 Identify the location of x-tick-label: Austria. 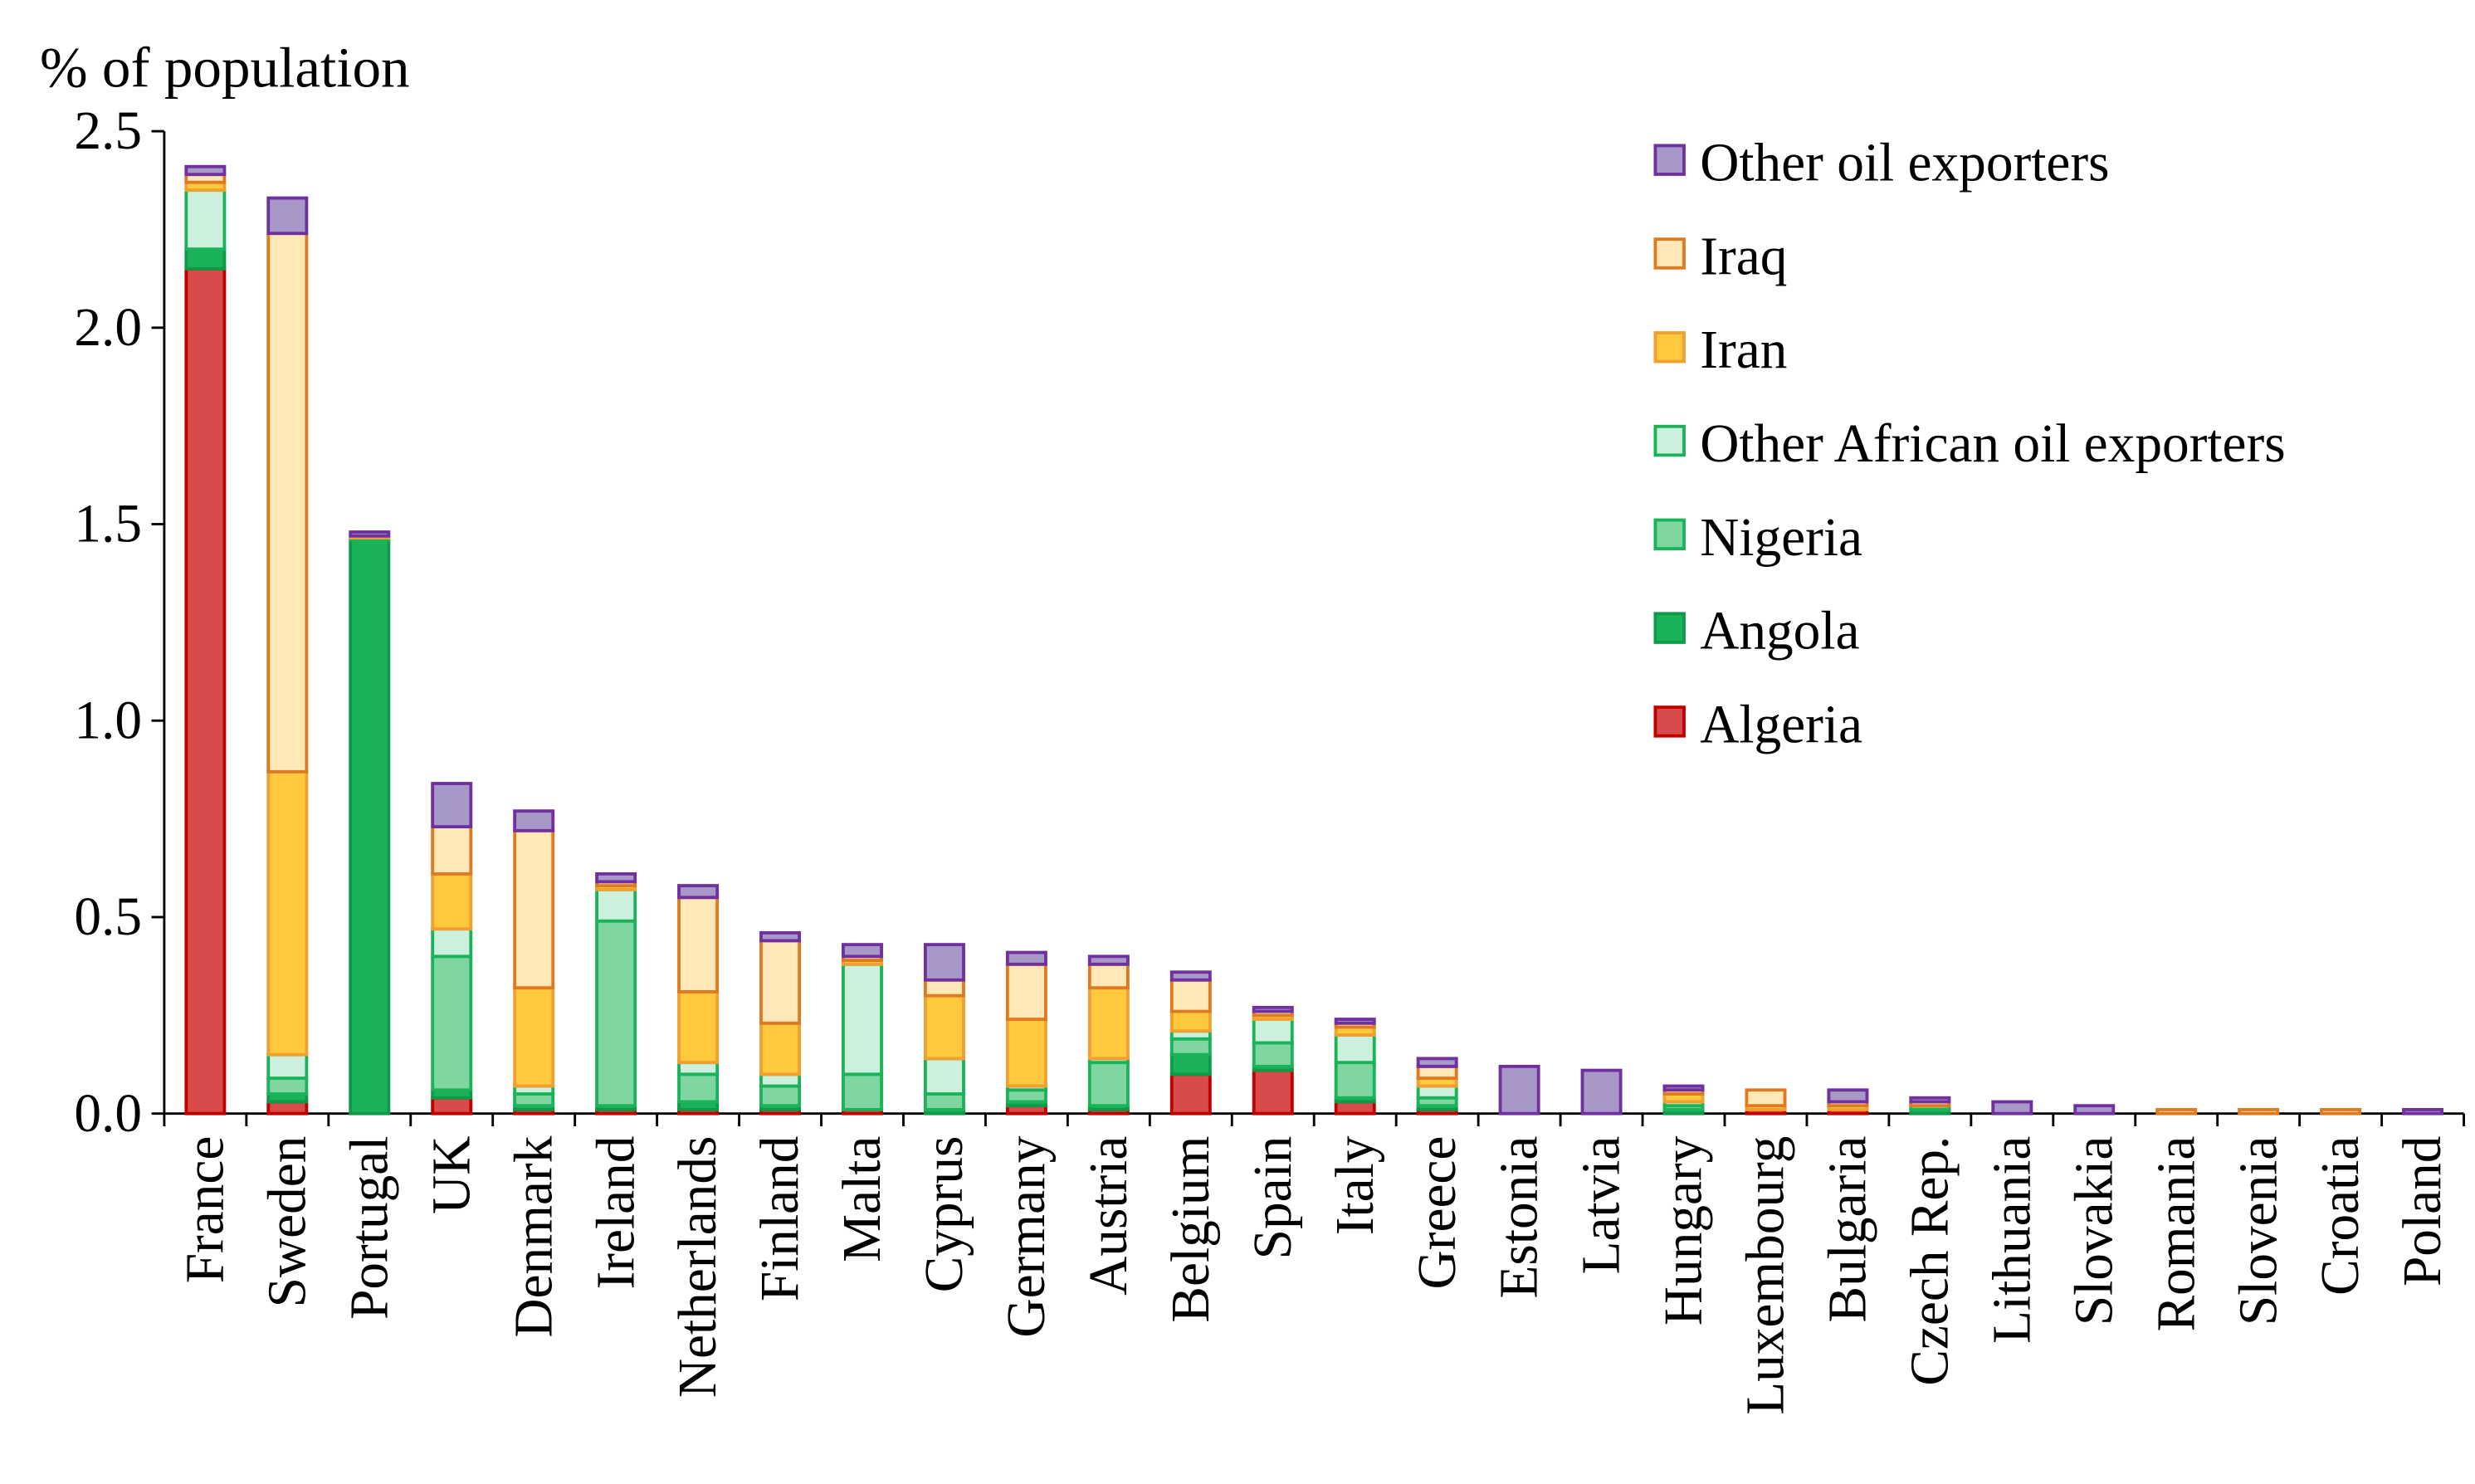
(1109, 1216).